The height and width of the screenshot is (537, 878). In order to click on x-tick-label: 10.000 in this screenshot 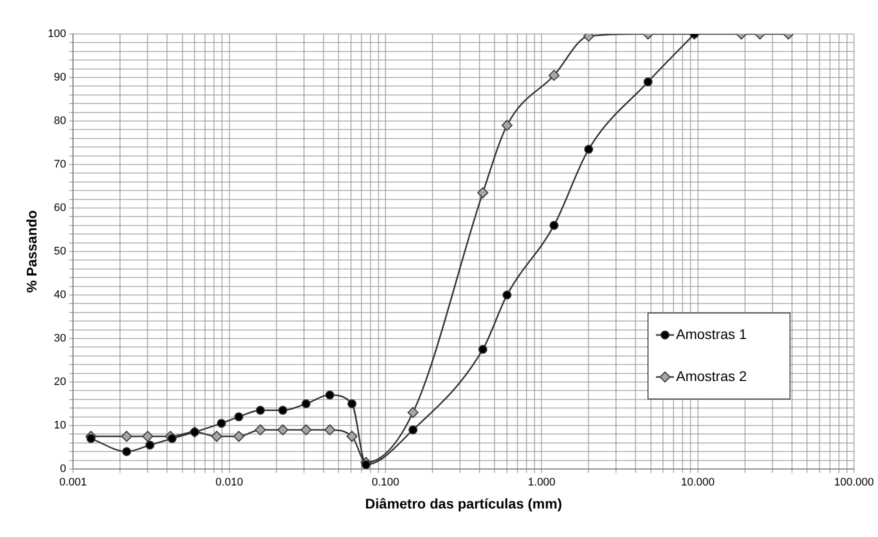, I will do `click(698, 482)`.